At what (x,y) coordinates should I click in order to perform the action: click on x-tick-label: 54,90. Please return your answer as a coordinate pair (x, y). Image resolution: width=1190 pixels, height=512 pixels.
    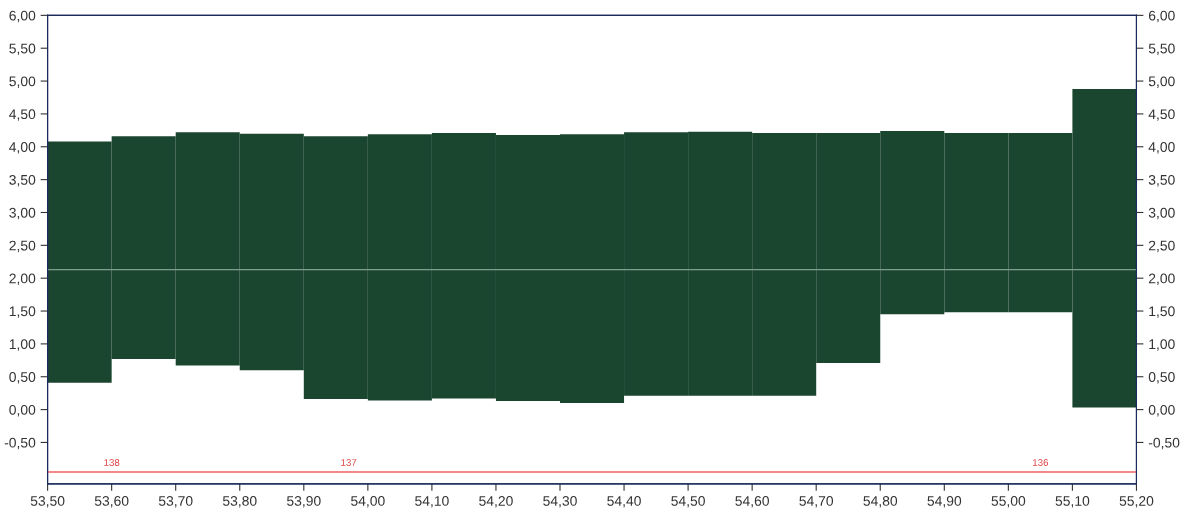
    Looking at the image, I should click on (944, 502).